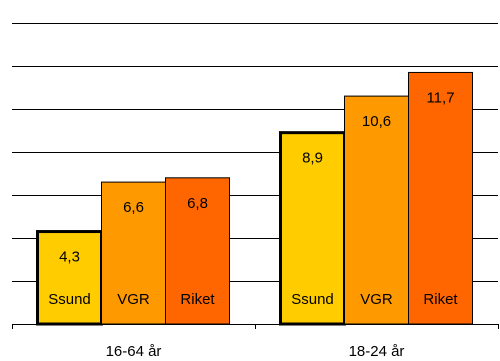 This screenshot has height=361, width=500. I want to click on value-label: 10,6, so click(376, 121).